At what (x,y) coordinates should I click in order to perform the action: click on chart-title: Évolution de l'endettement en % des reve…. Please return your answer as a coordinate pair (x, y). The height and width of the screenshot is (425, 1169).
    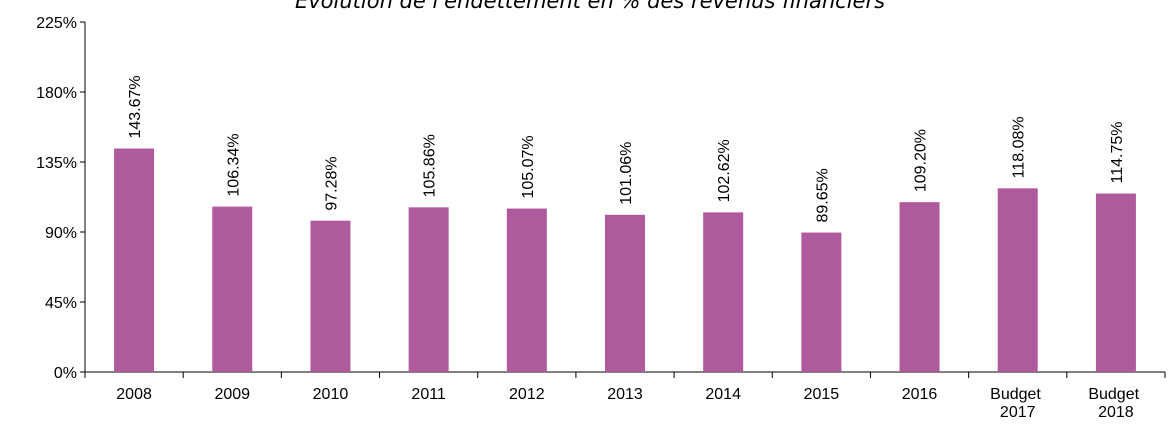
    Looking at the image, I should click on (590, 6).